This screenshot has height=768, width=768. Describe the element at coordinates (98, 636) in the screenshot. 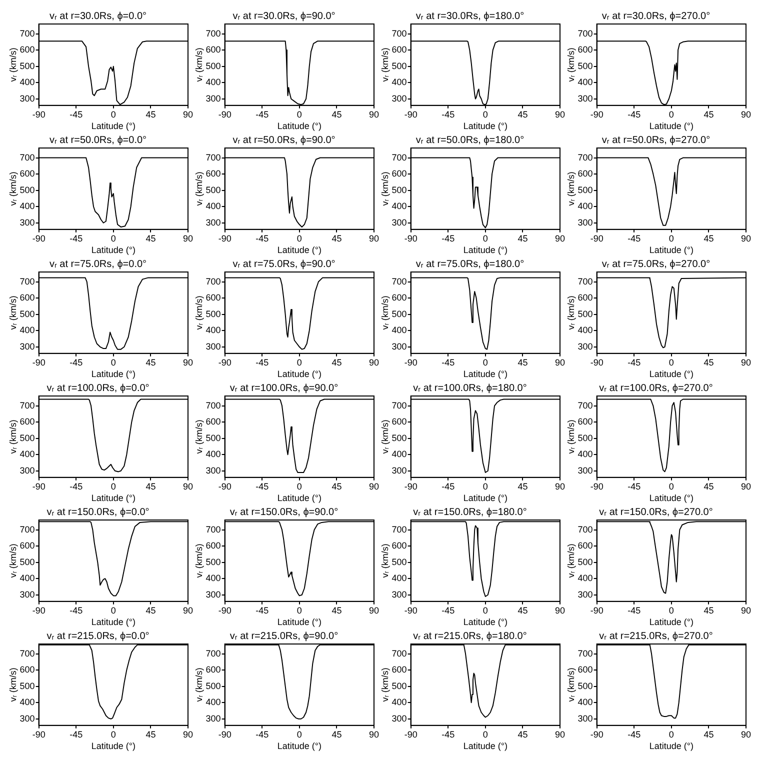

I see `chart-title: vᵣ at r=215.0Rs, ϕ=0.0°` at that location.